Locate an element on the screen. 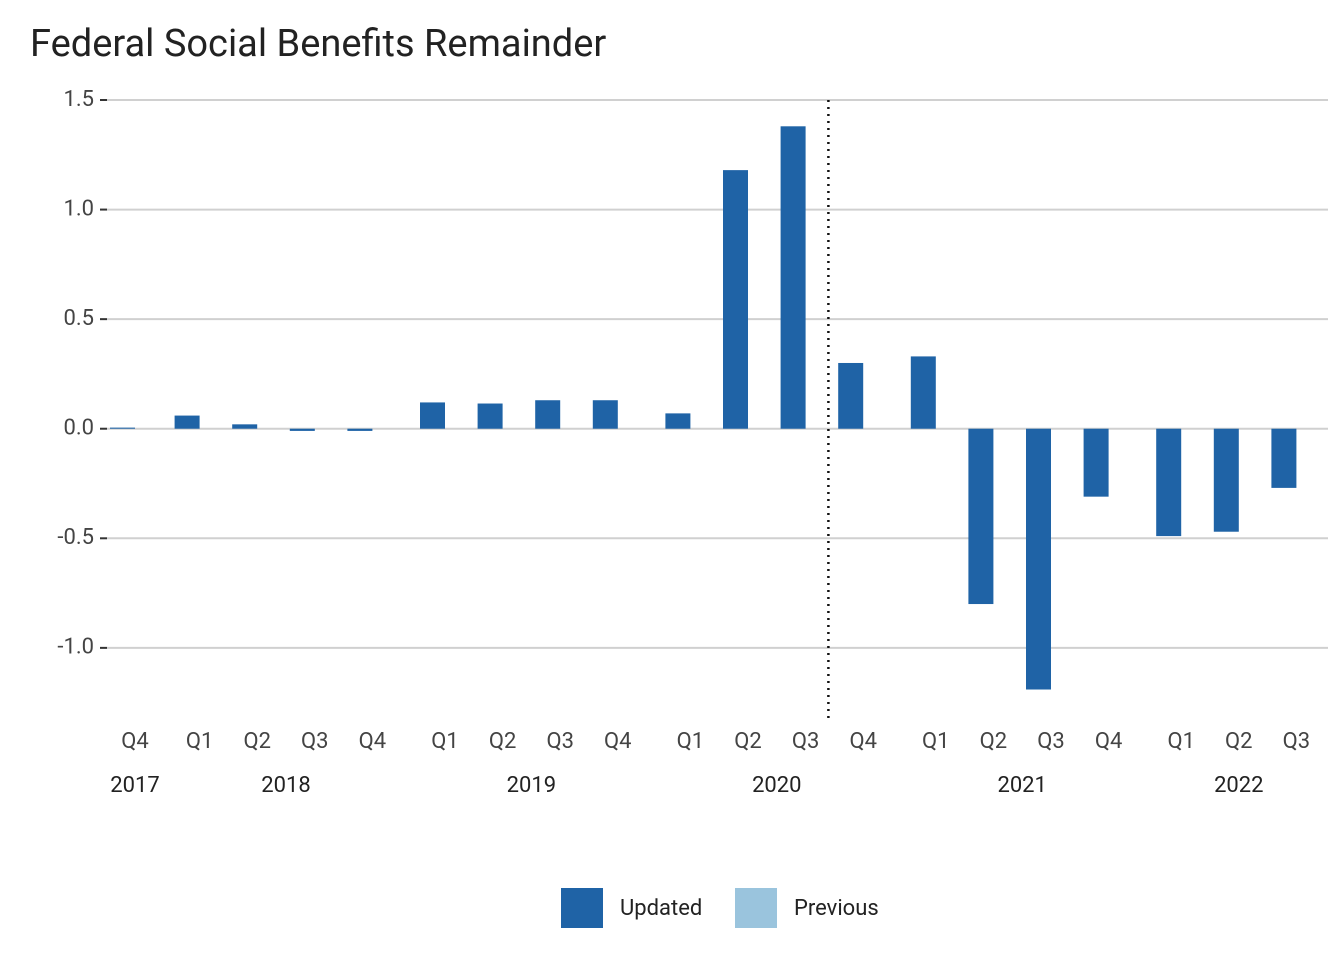  y-tick-label: 0.0 is located at coordinates (78, 428).